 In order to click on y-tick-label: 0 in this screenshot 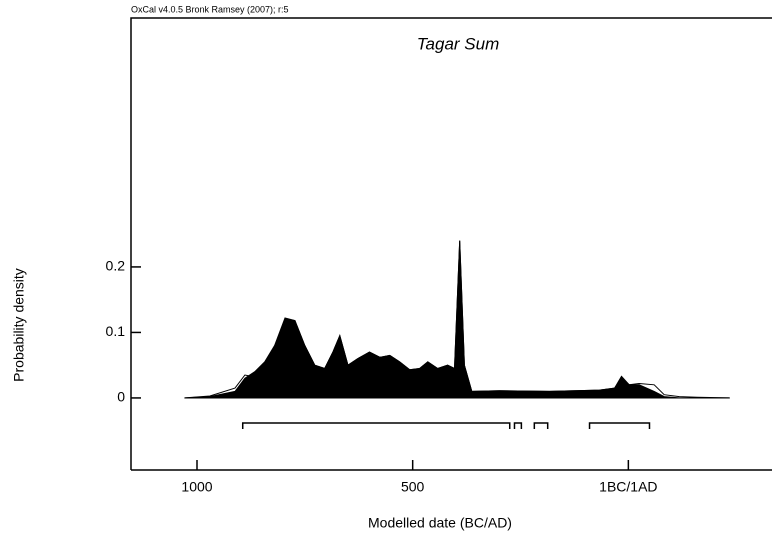, I will do `click(121, 397)`.